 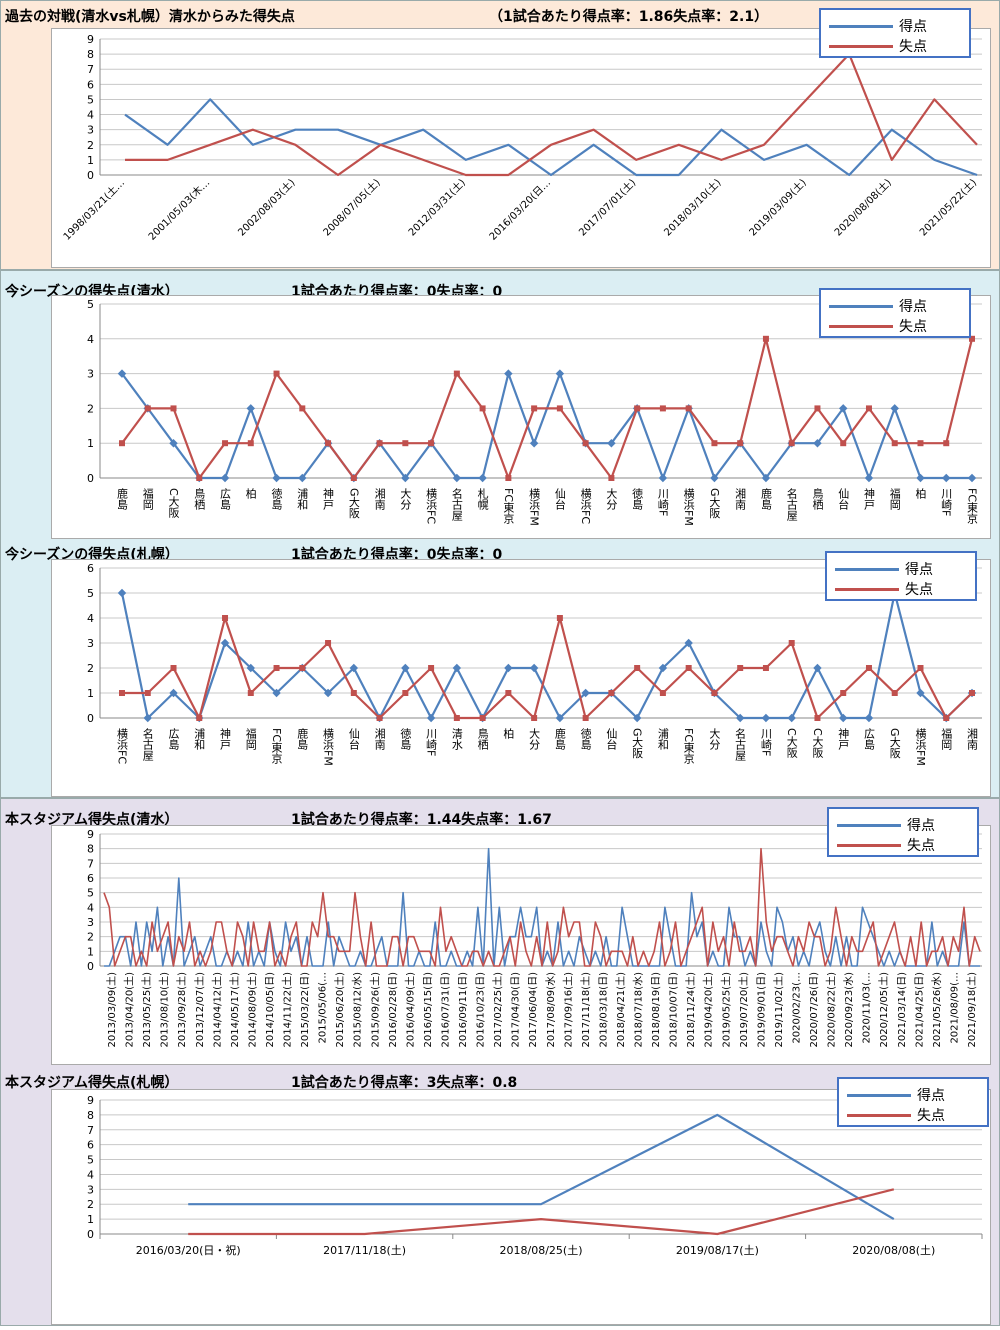 I want to click on x-tick-label: 2016/07/31(日), so click(x=445, y=1010).